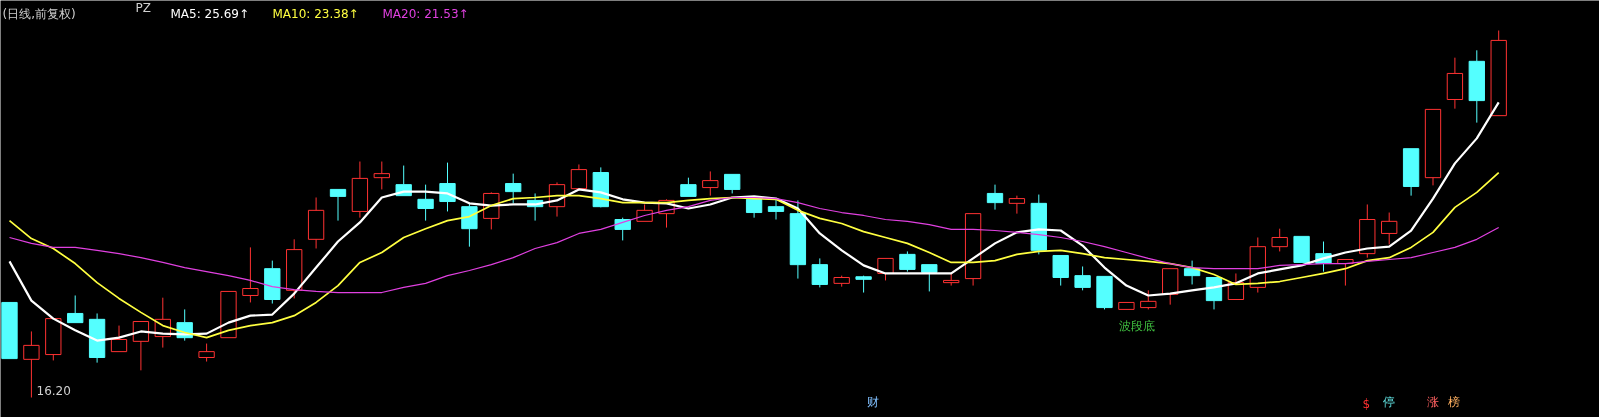 The image size is (1599, 417). I want to click on annotation: 波段底, so click(1136, 325).